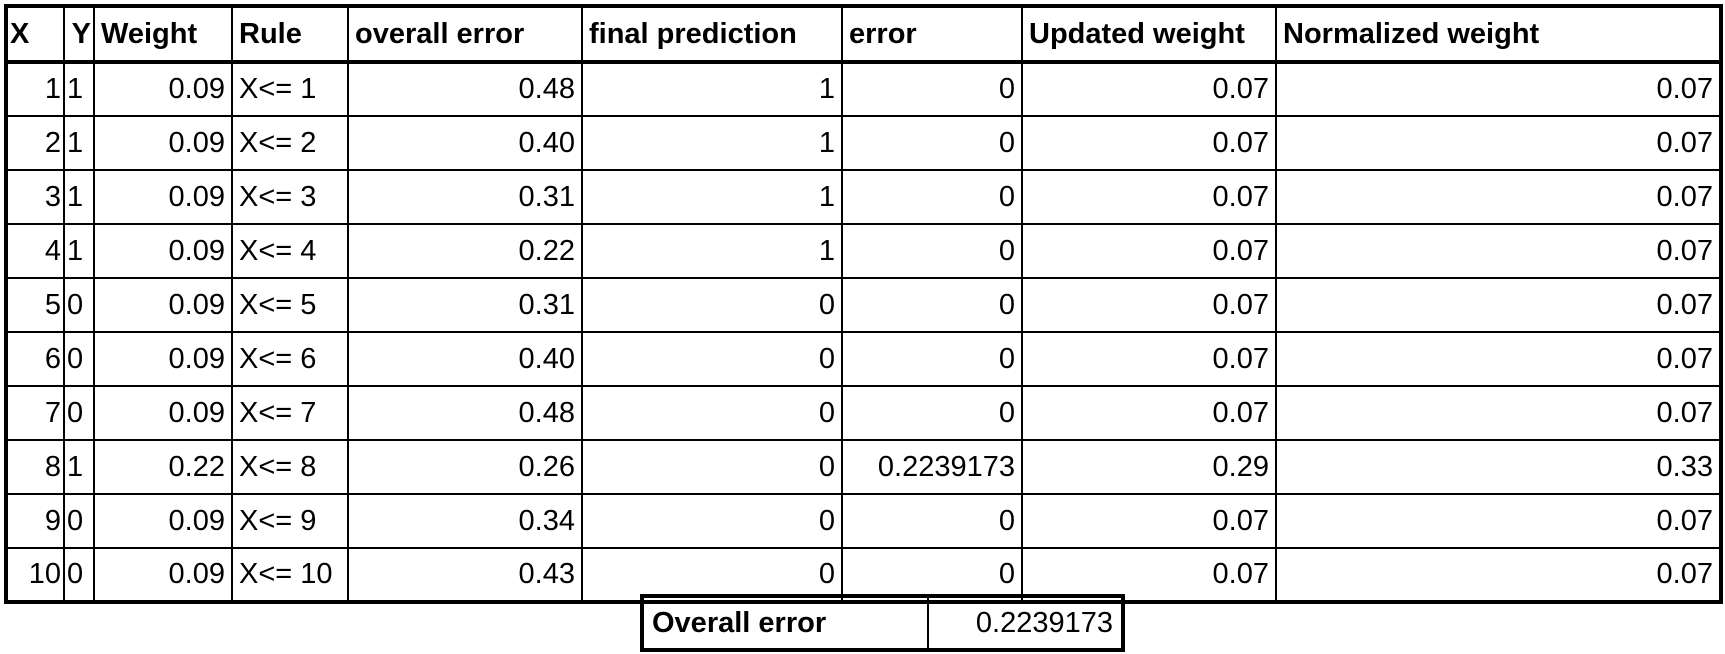 The image size is (1725, 654). I want to click on cell-updated-weight: 0.29, so click(1149, 467).